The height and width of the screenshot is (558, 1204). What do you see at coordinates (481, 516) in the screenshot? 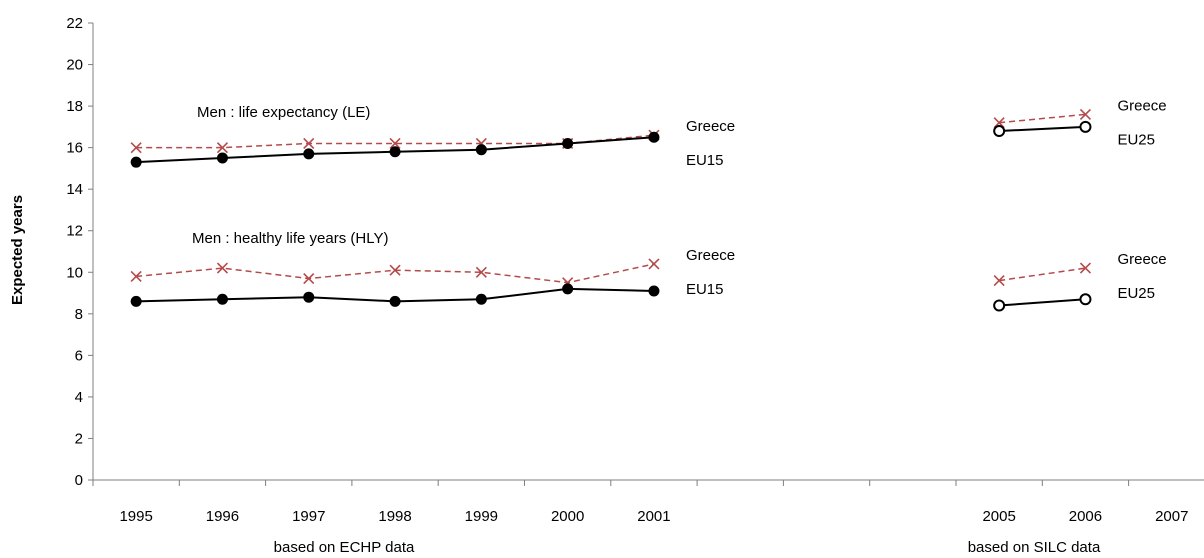
I see `x-tick-label: 1999` at bounding box center [481, 516].